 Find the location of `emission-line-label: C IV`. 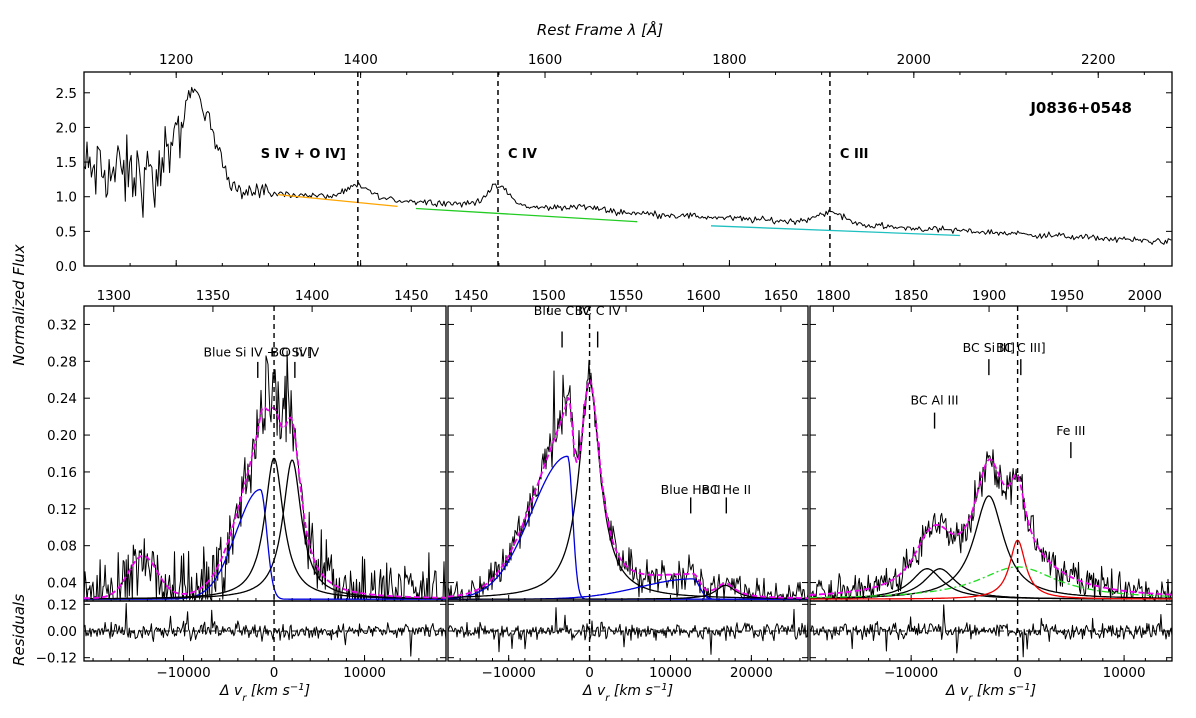

emission-line-label: C IV is located at coordinates (522, 154).